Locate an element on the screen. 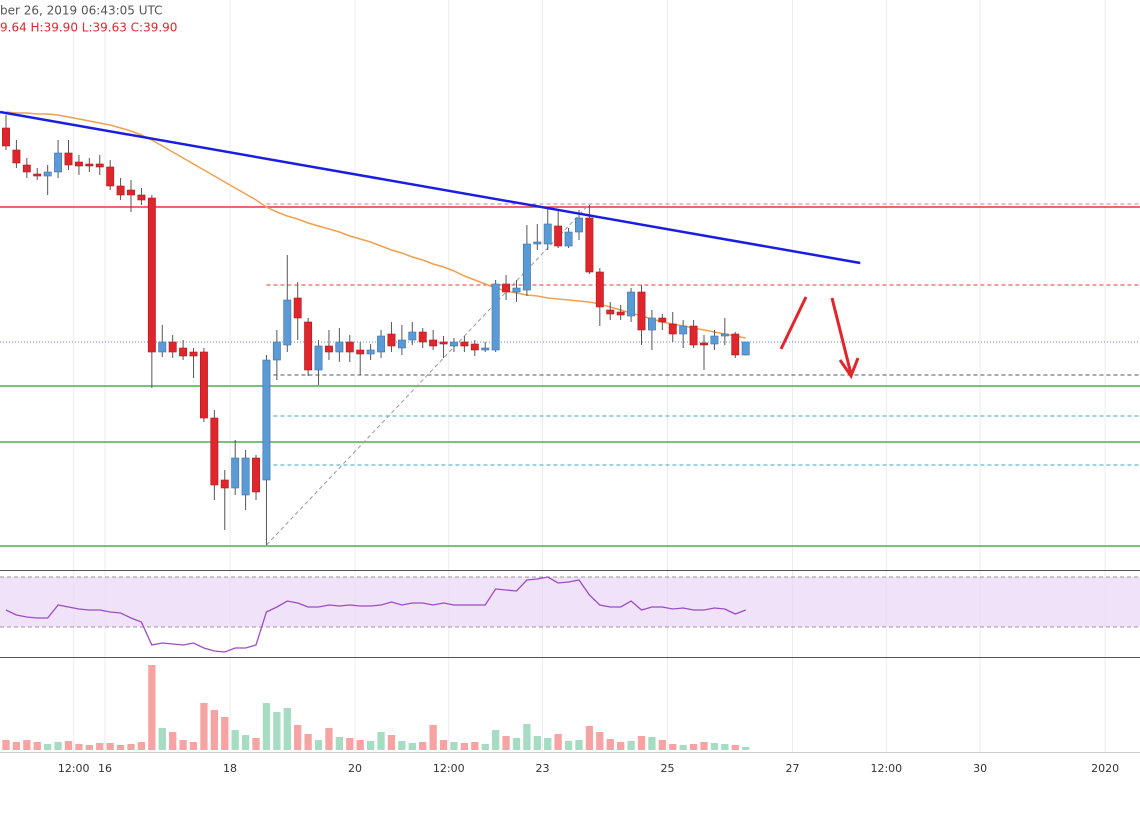  x-tick-label: 16 is located at coordinates (105, 768).